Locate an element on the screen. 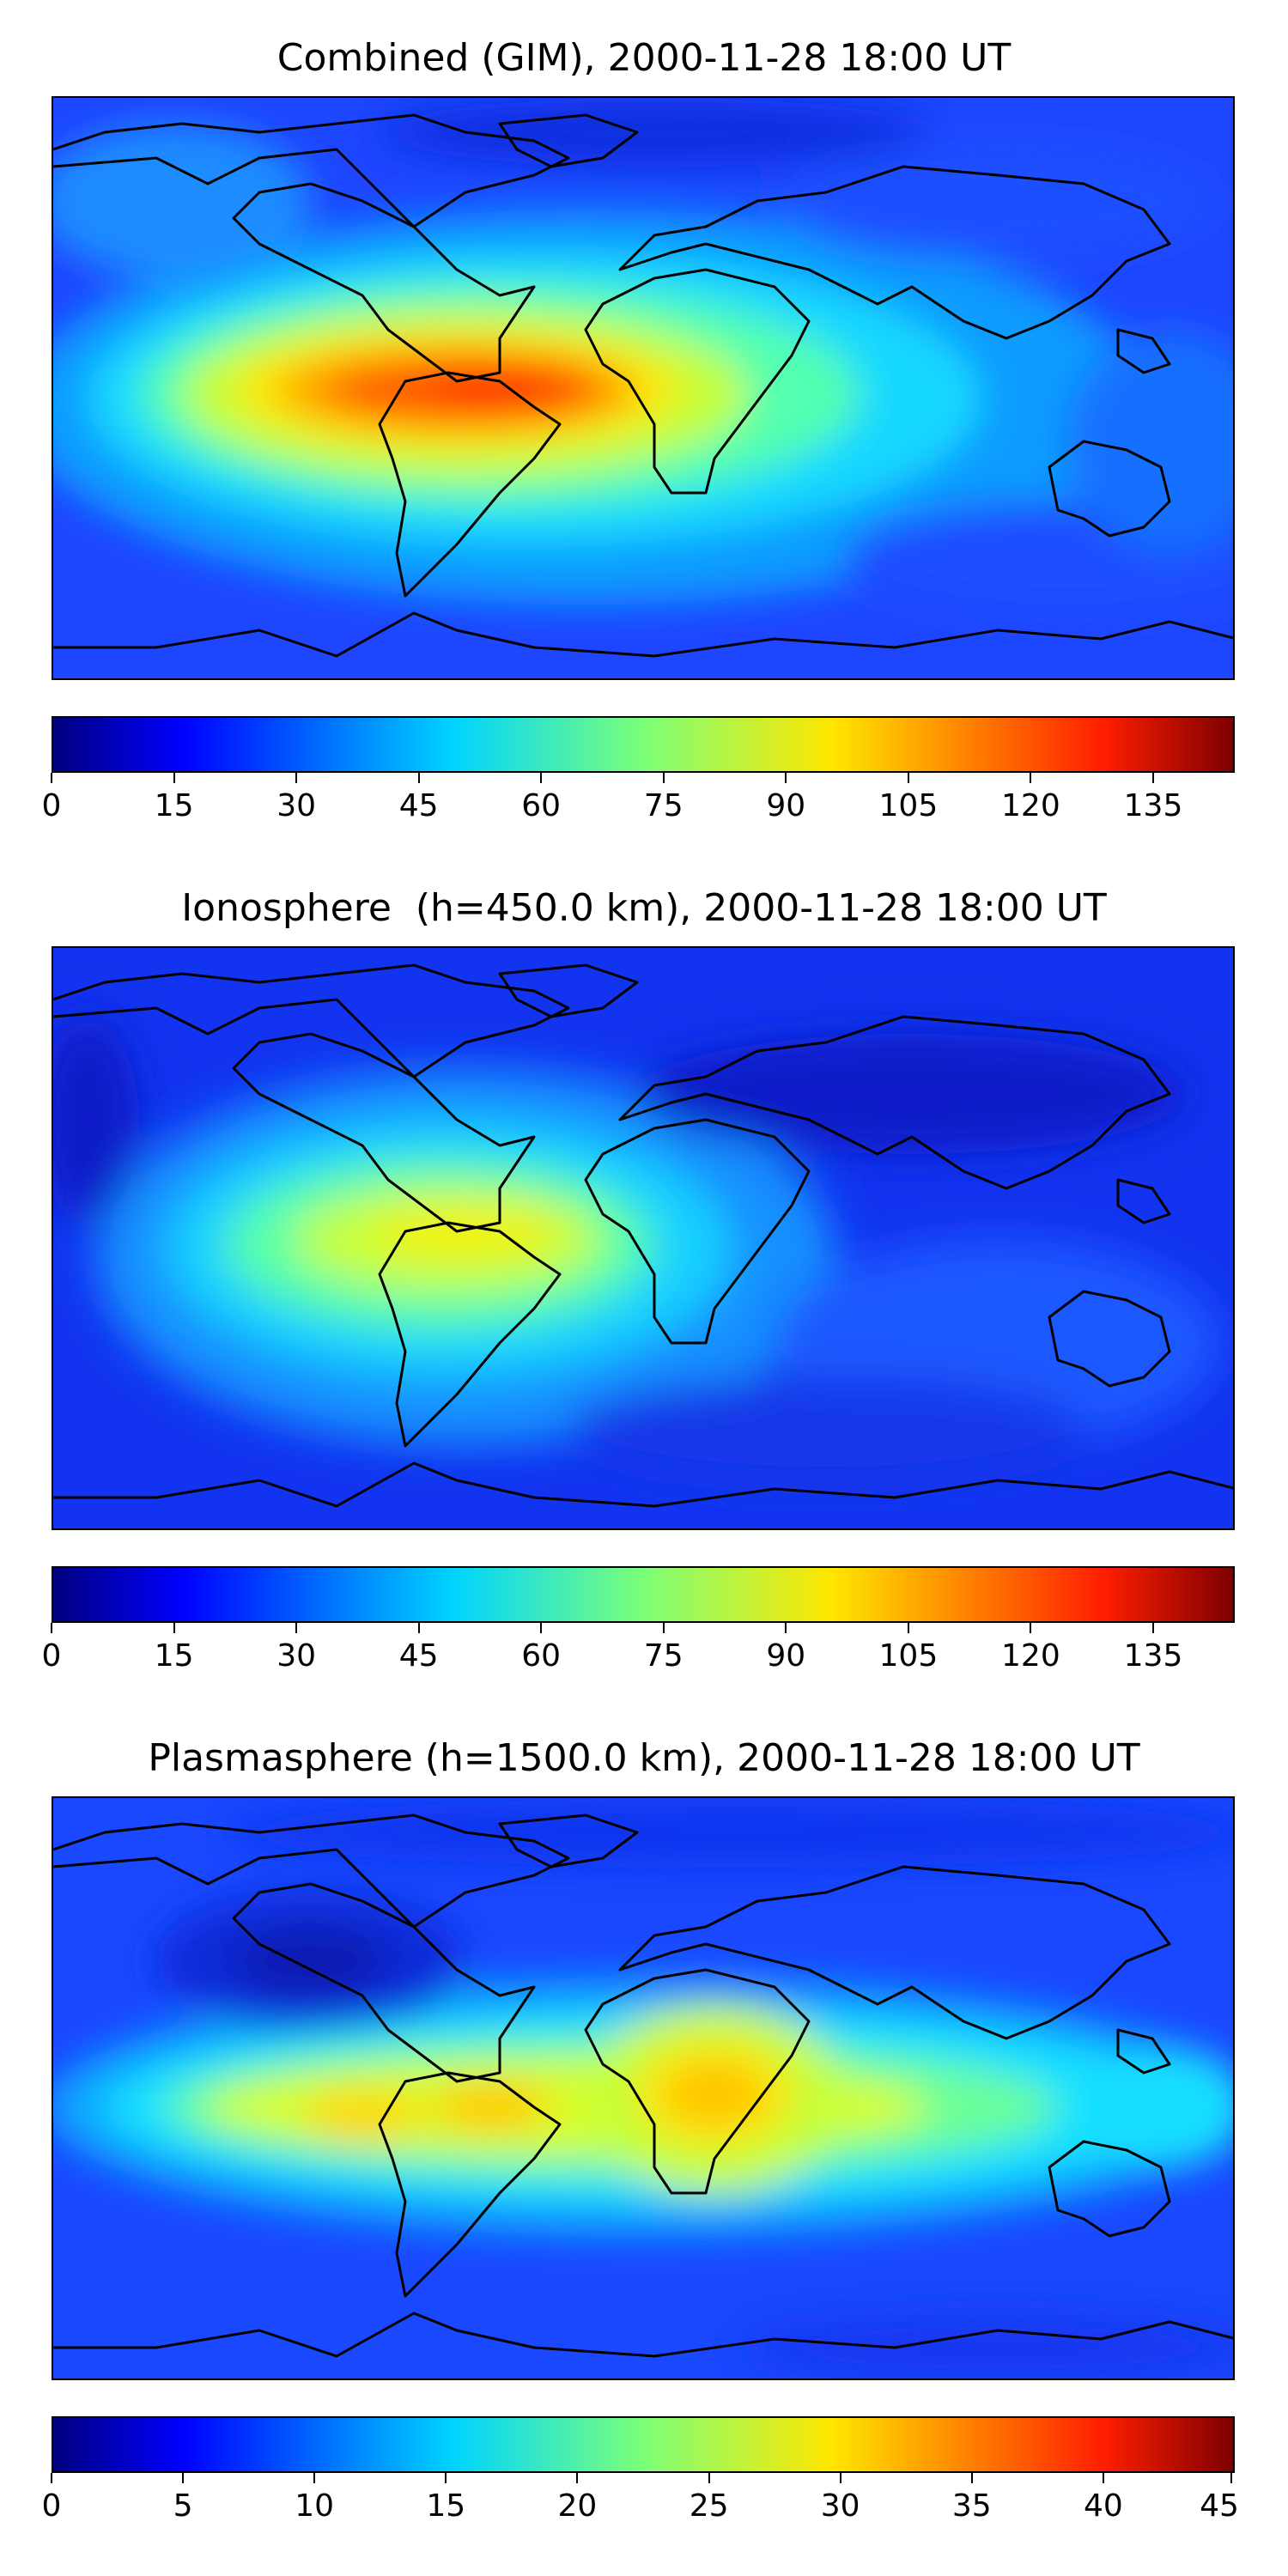 This screenshot has width=1288, height=2576. tick-label: 10 is located at coordinates (315, 2506).